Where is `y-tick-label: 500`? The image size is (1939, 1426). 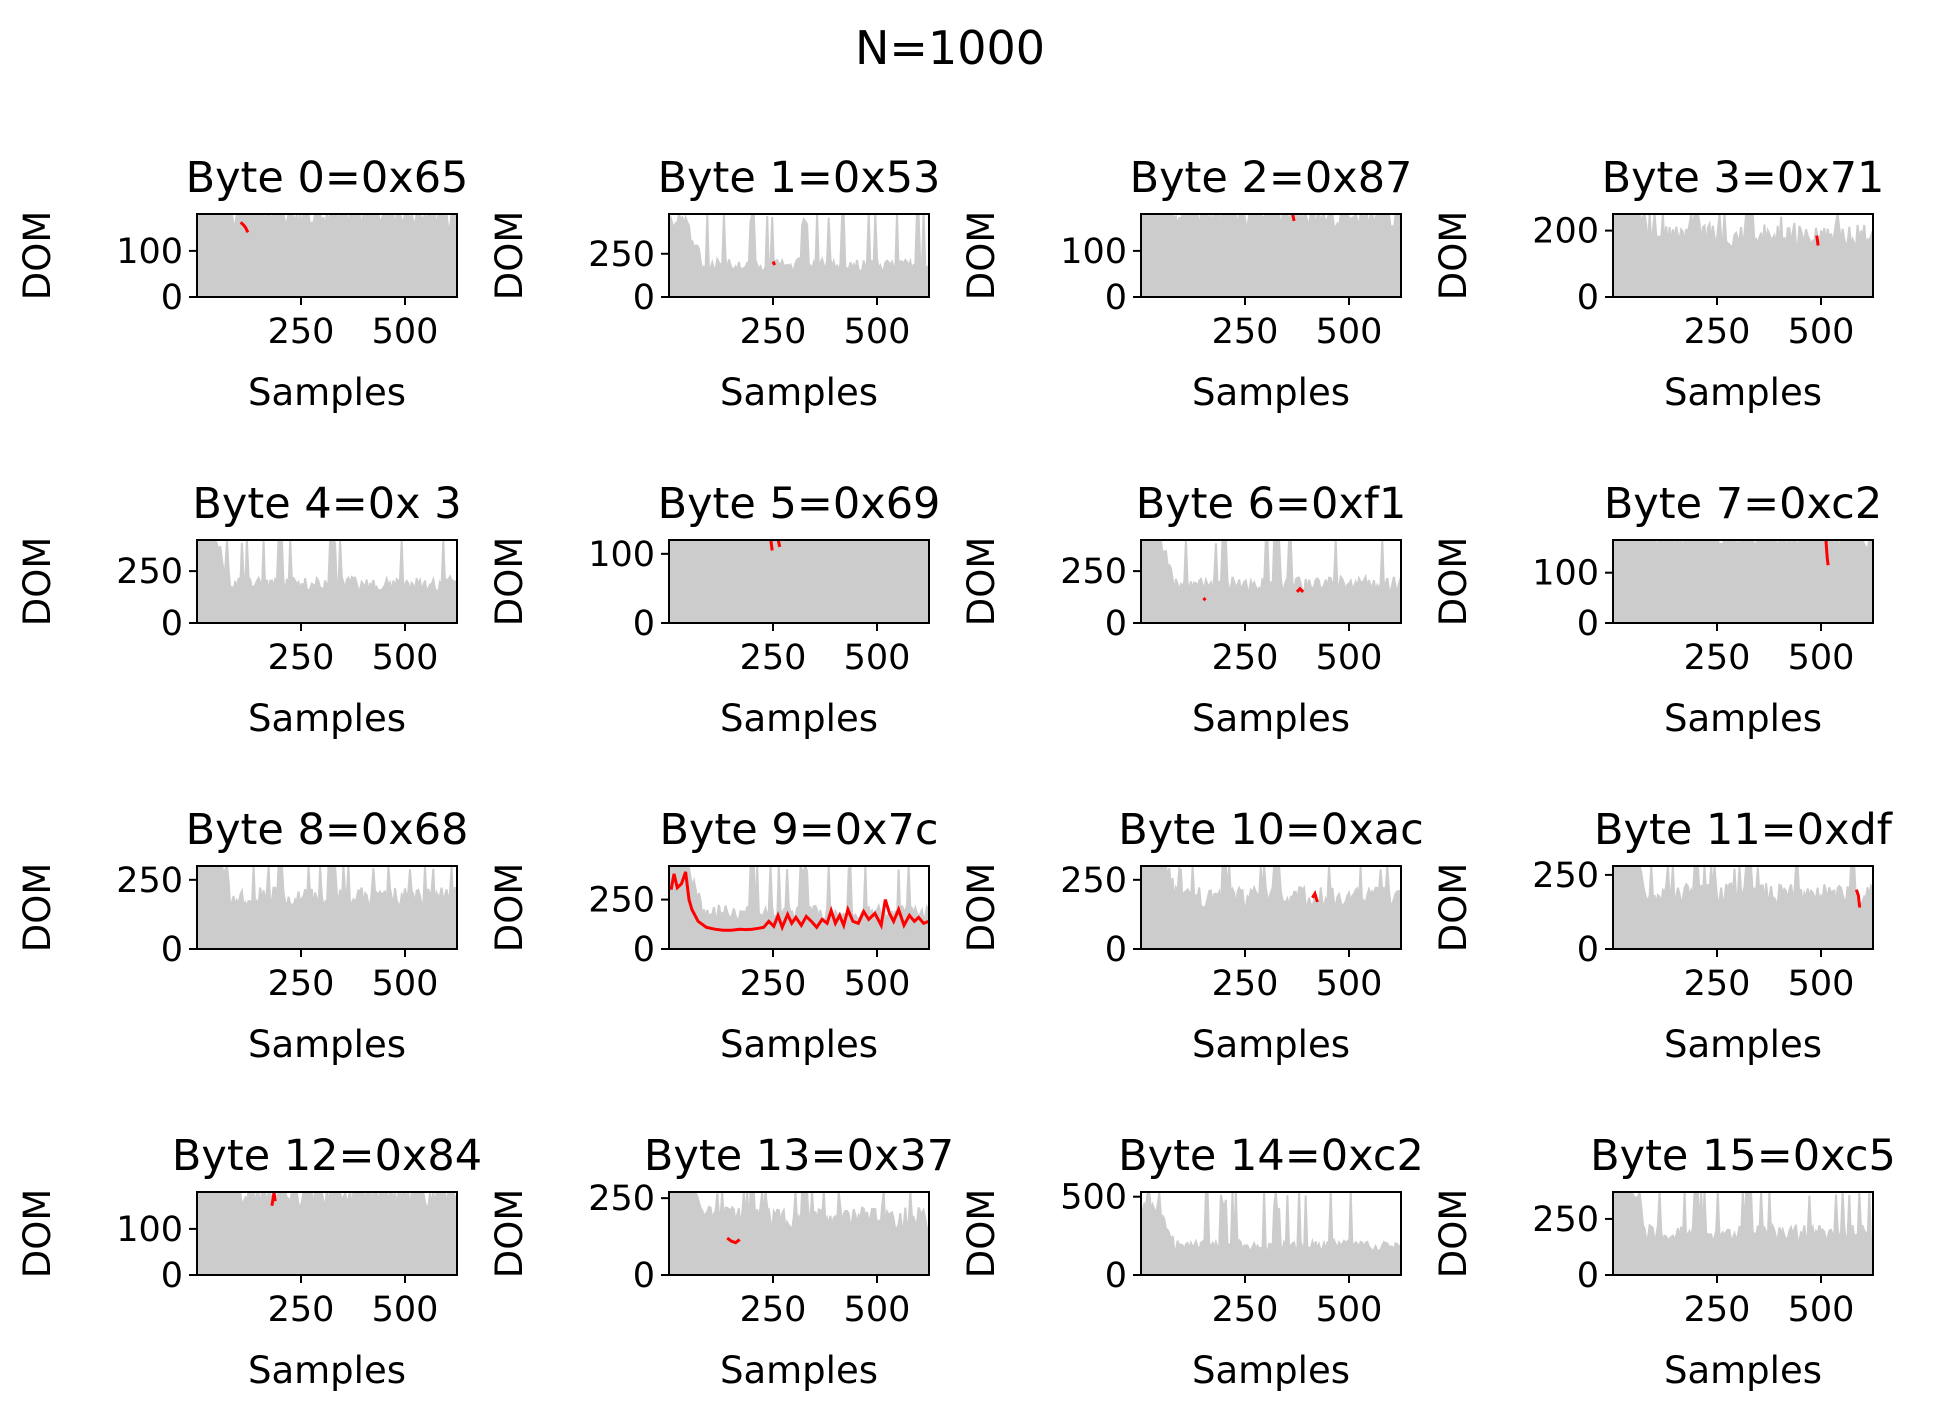 y-tick-label: 500 is located at coordinates (1093, 1198).